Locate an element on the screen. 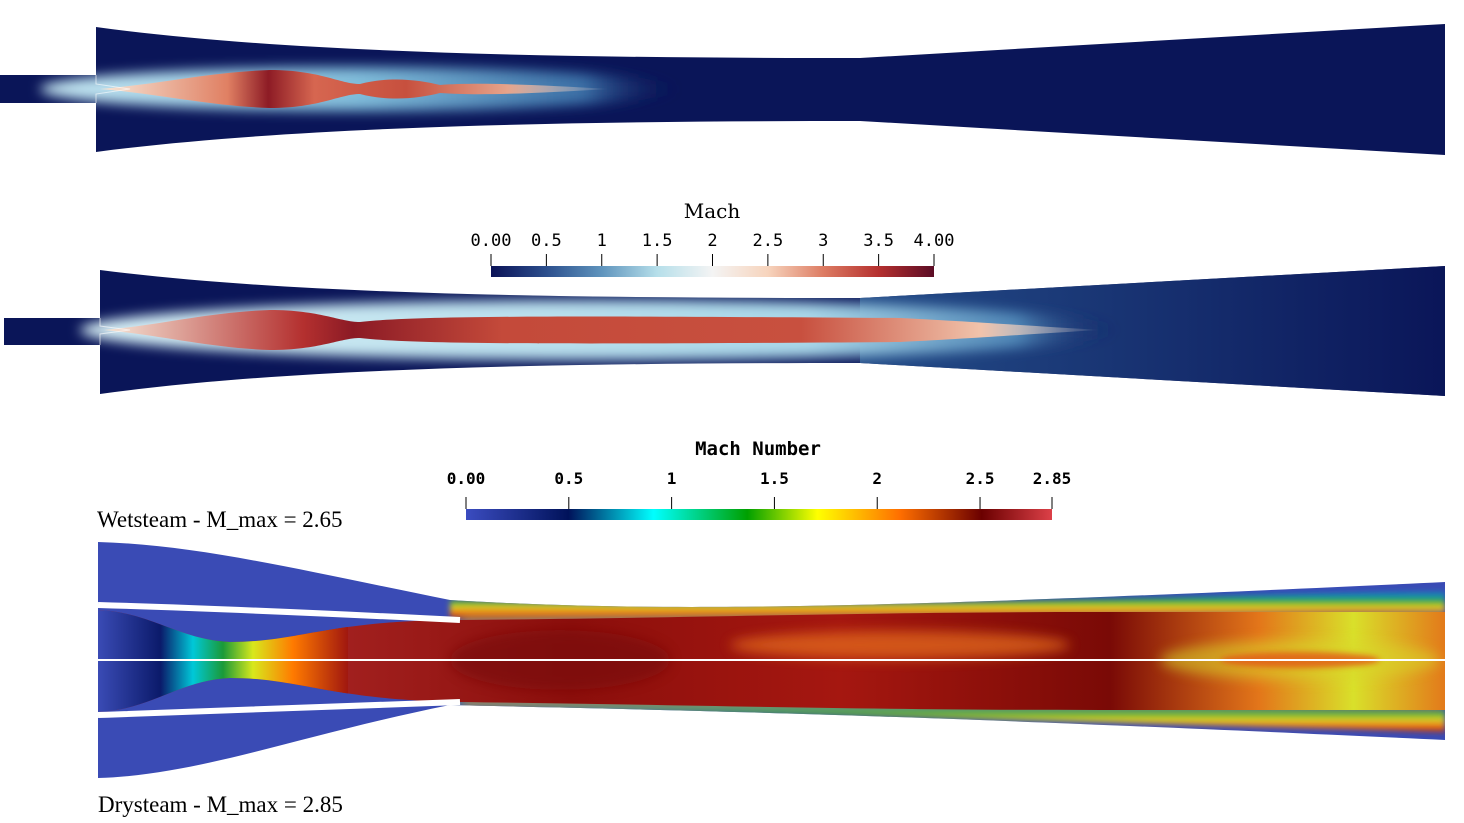  colorbar-mach-number-tick-label: 0.5 is located at coordinates (568, 478).